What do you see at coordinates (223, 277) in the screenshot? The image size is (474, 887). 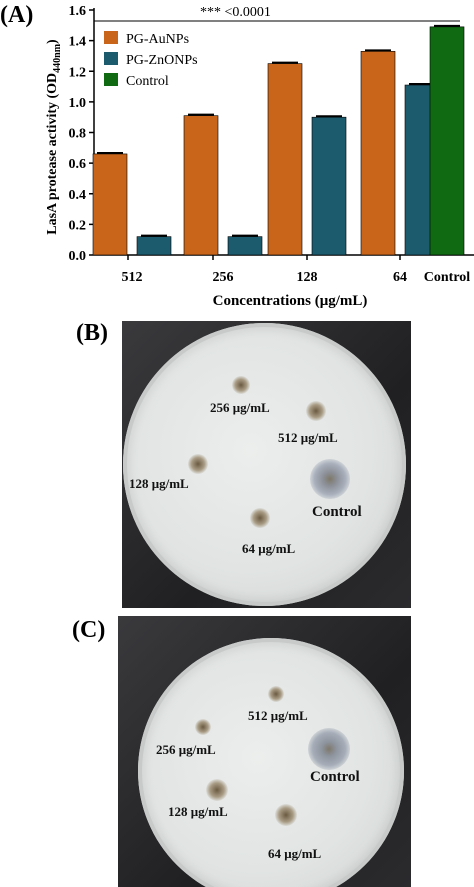 I see `x-tick-label: 256` at bounding box center [223, 277].